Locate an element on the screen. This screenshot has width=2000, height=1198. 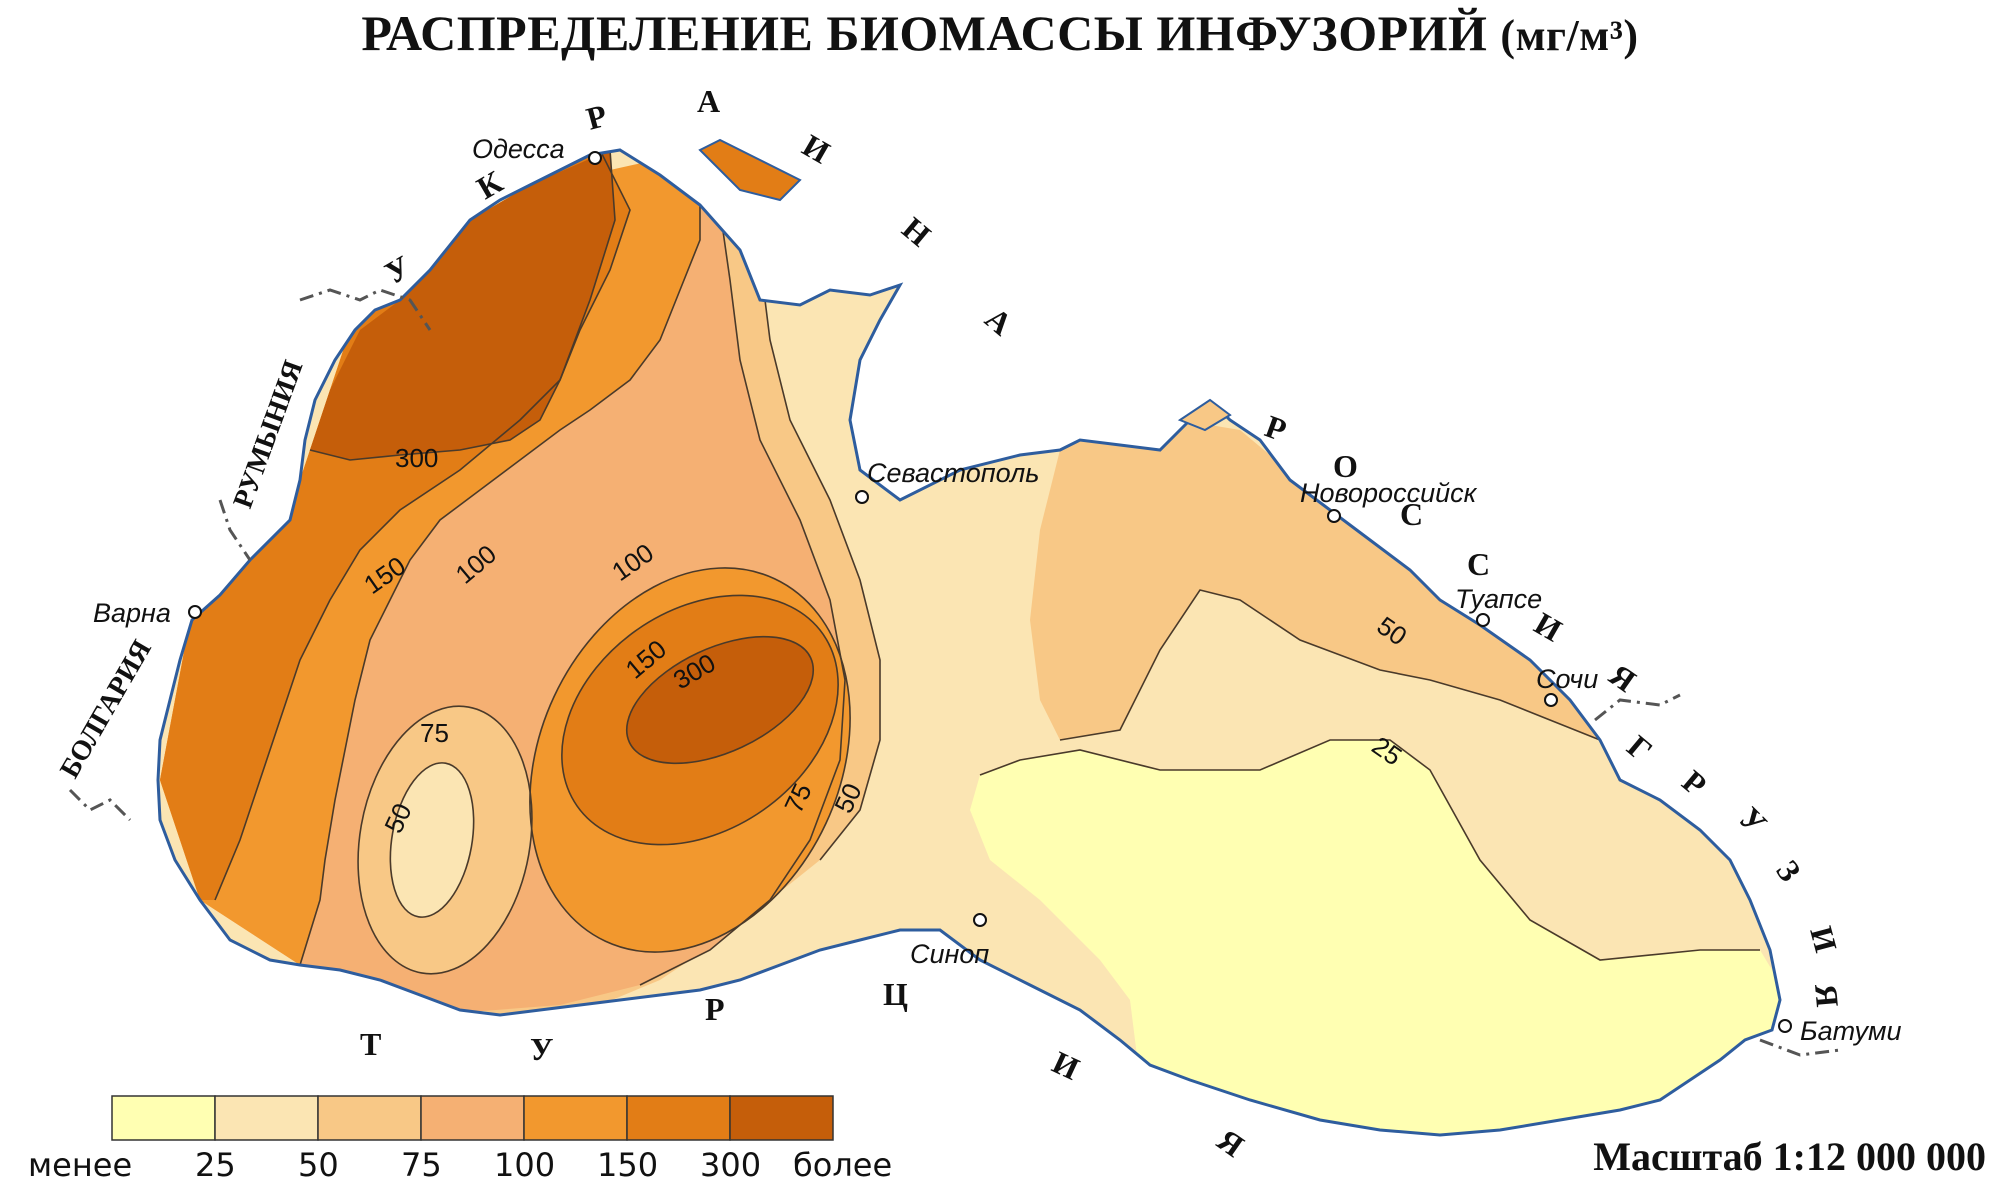
country-ukraine-letter-3: Р is located at coordinates (596, 117).